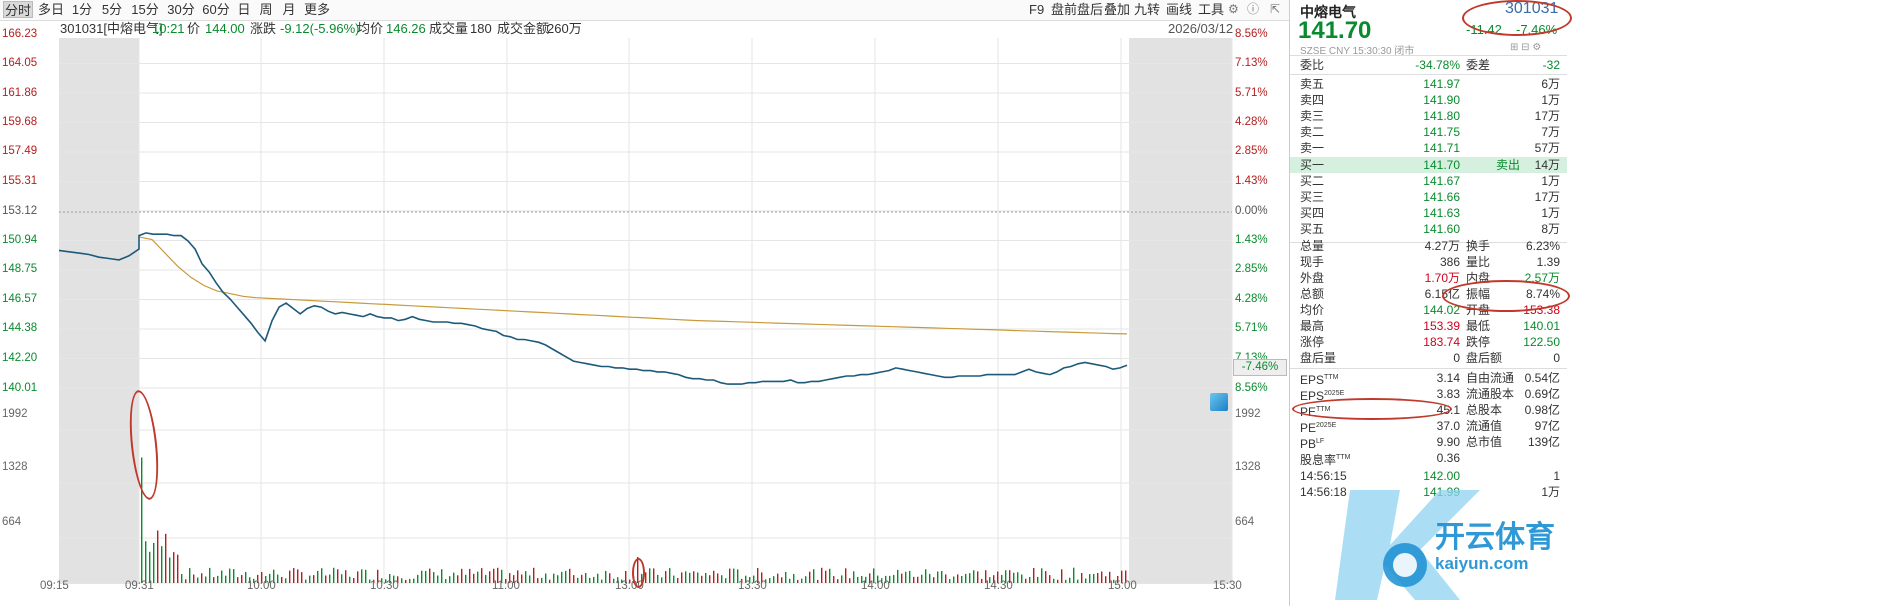  I want to click on annotation-oval-pe, so click(1372, 409).